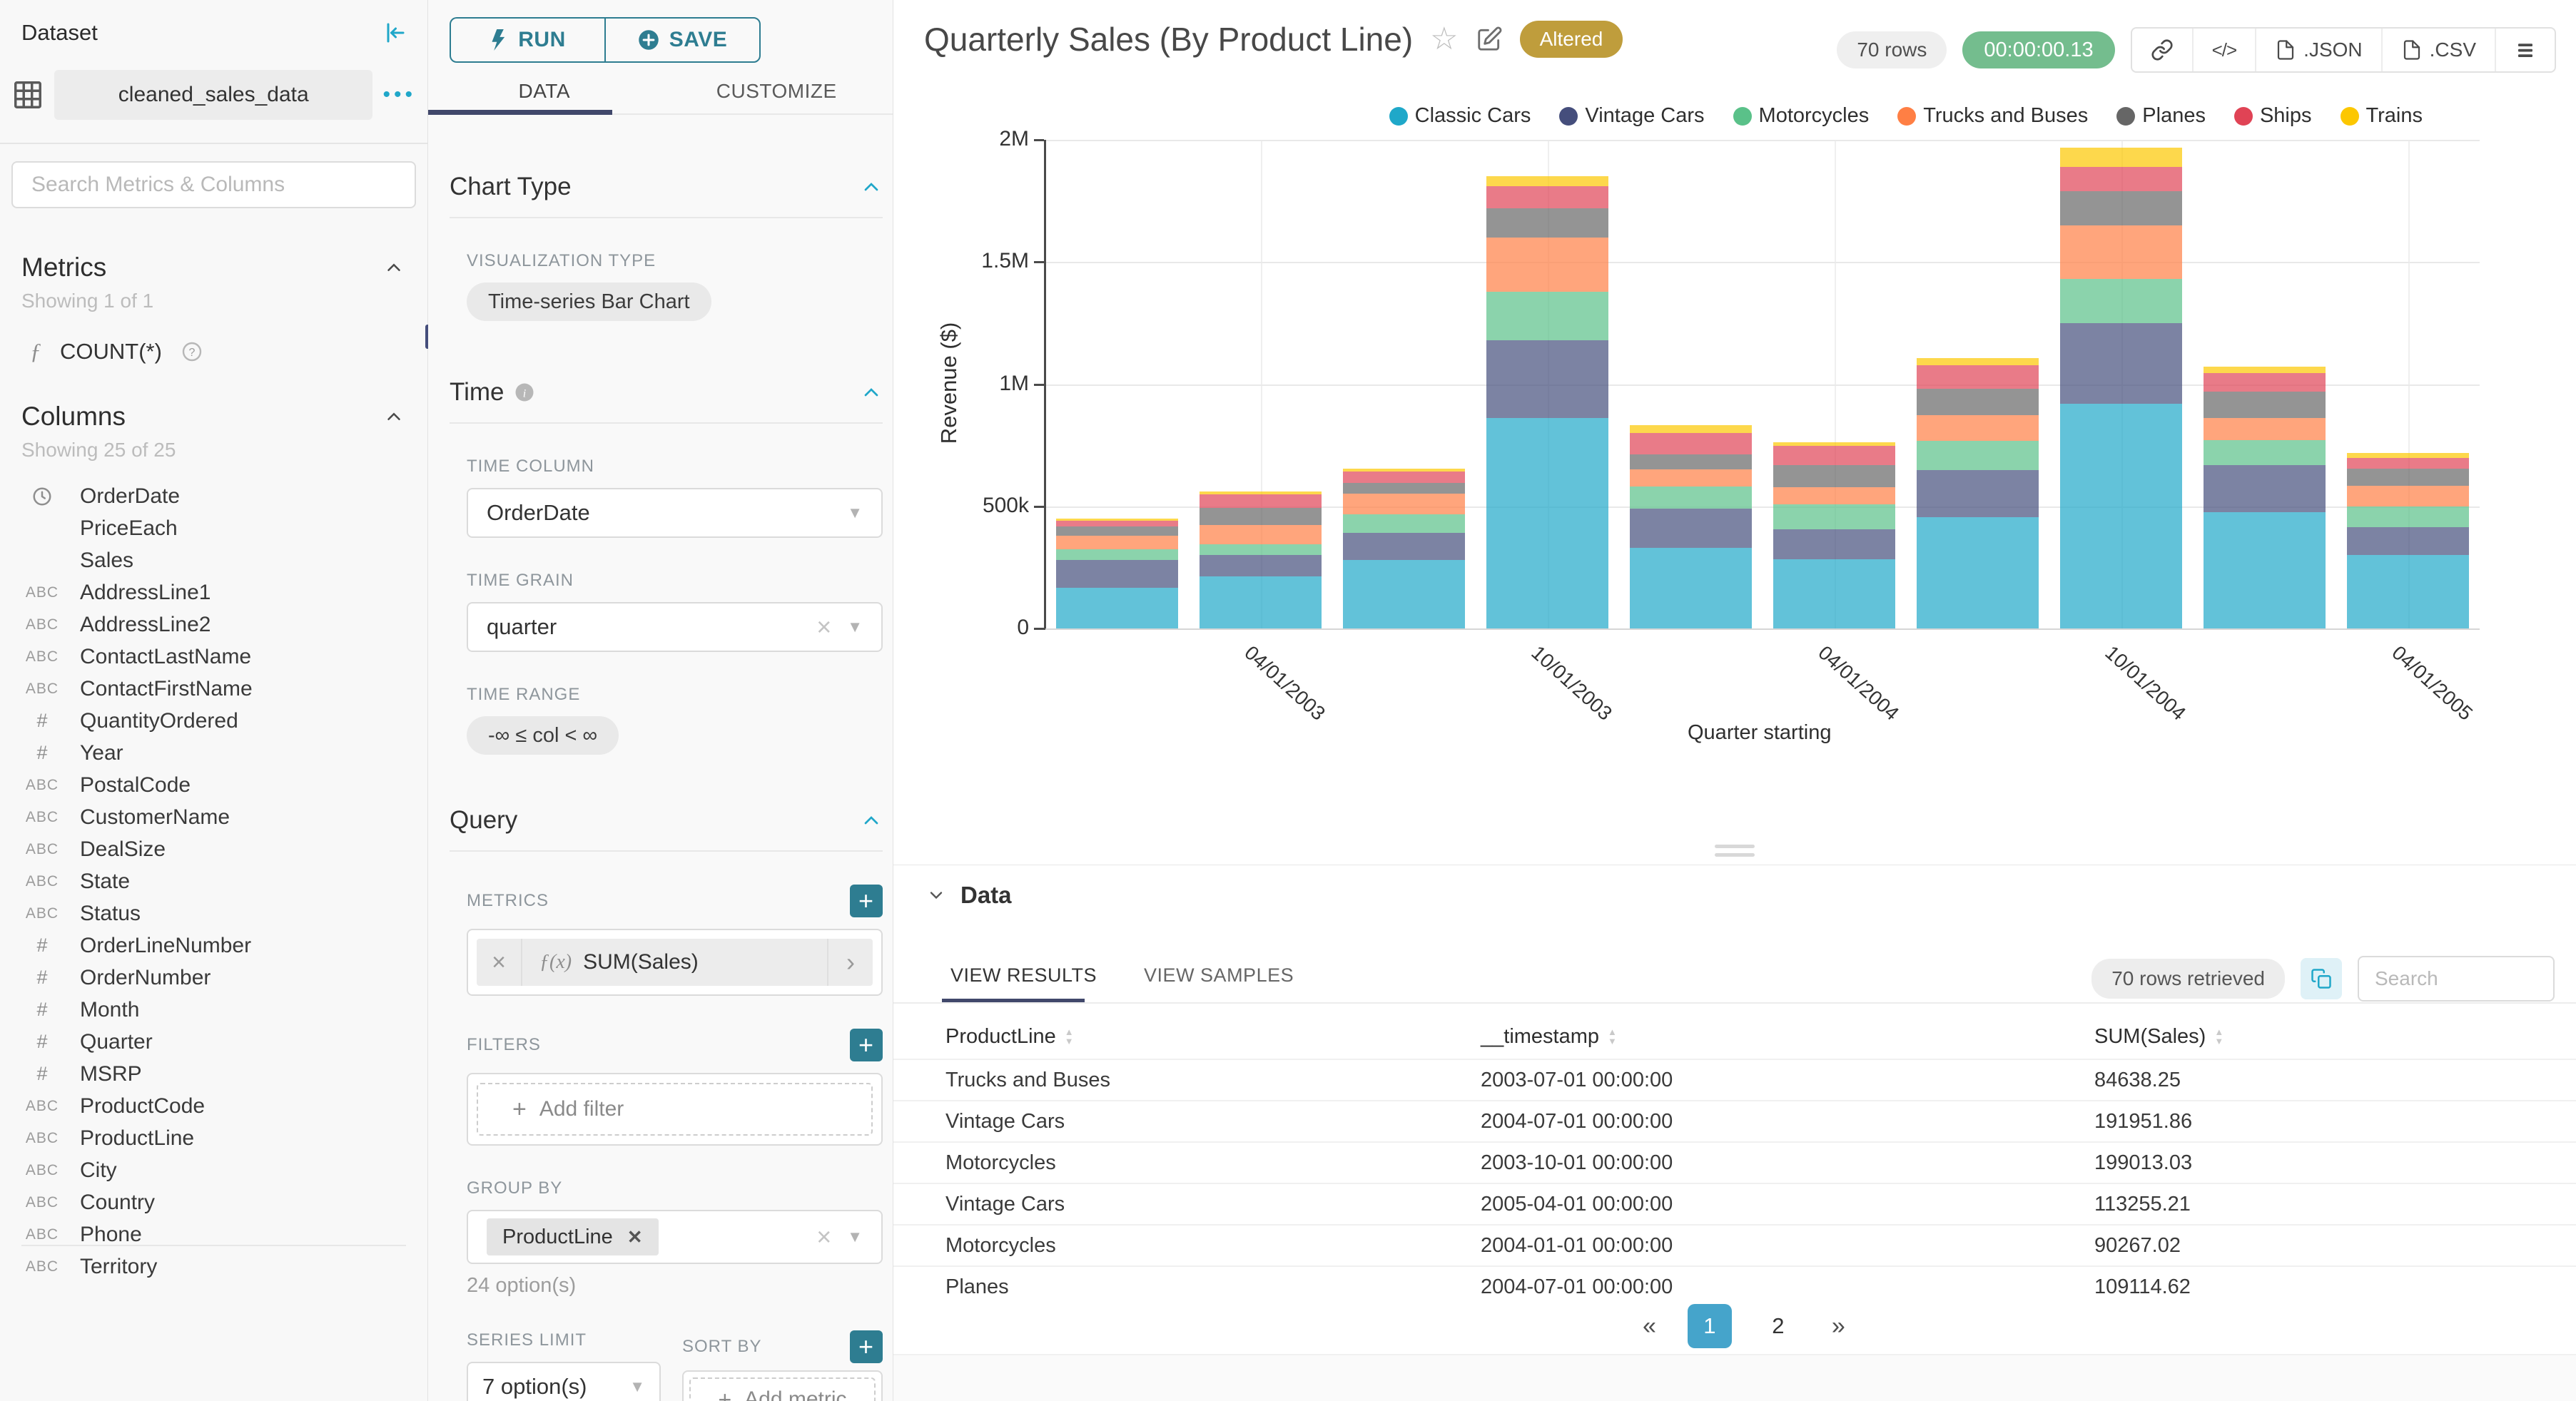  What do you see at coordinates (1709, 1326) in the screenshot?
I see `pagination-page-button: 1` at bounding box center [1709, 1326].